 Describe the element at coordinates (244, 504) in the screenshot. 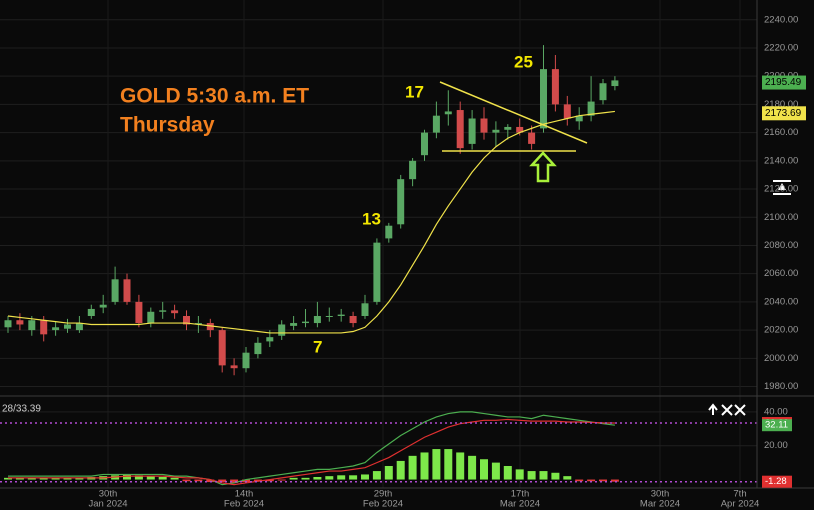

I see `x-tick-label: Feb 2024` at that location.